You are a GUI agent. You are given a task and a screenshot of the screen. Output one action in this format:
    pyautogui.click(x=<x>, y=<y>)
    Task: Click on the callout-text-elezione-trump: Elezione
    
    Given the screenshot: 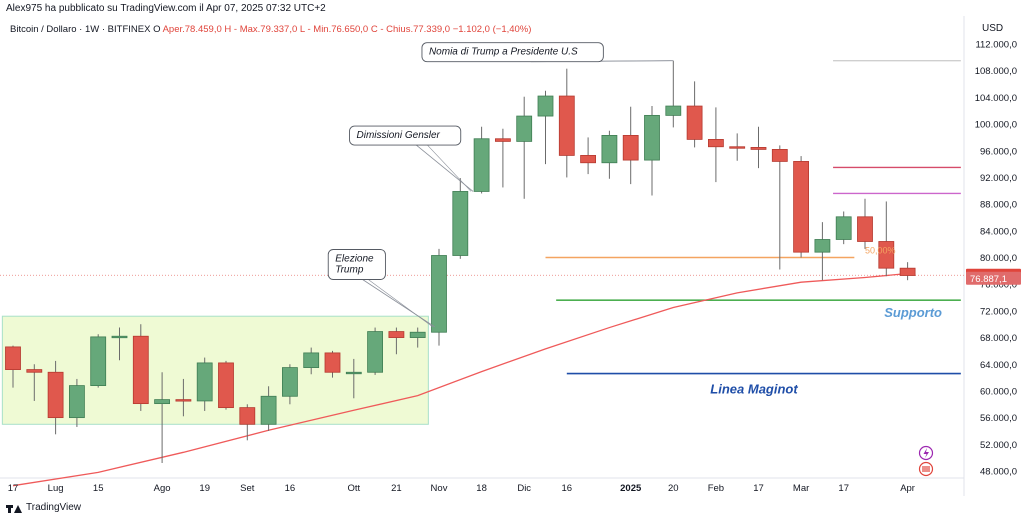 What is the action you would take?
    pyautogui.click(x=354, y=258)
    